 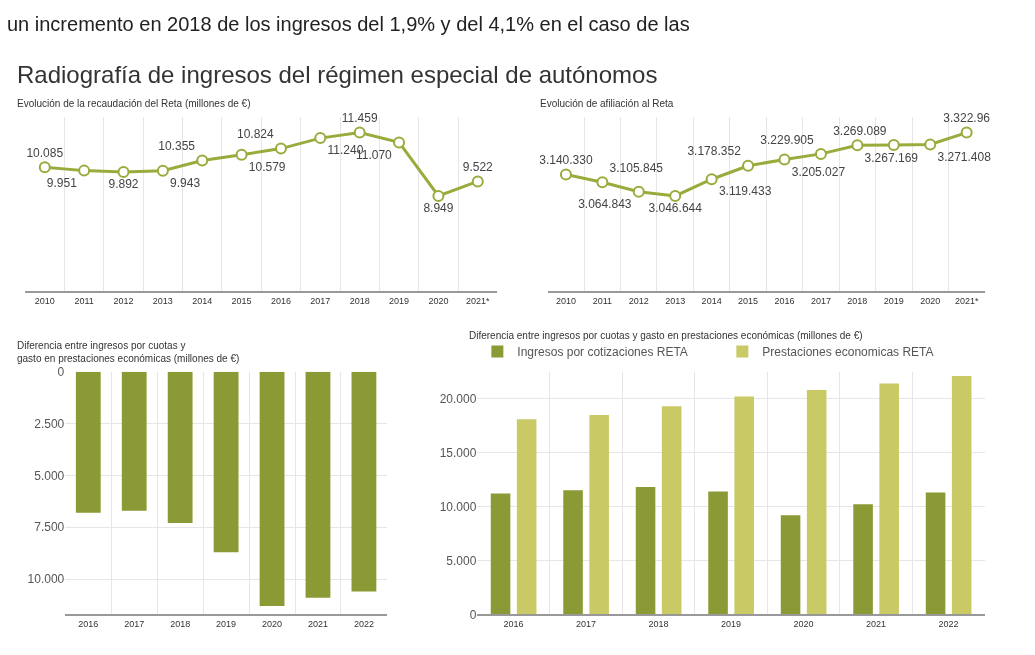 What do you see at coordinates (359, 118) in the screenshot?
I see `data-label: 11.459` at bounding box center [359, 118].